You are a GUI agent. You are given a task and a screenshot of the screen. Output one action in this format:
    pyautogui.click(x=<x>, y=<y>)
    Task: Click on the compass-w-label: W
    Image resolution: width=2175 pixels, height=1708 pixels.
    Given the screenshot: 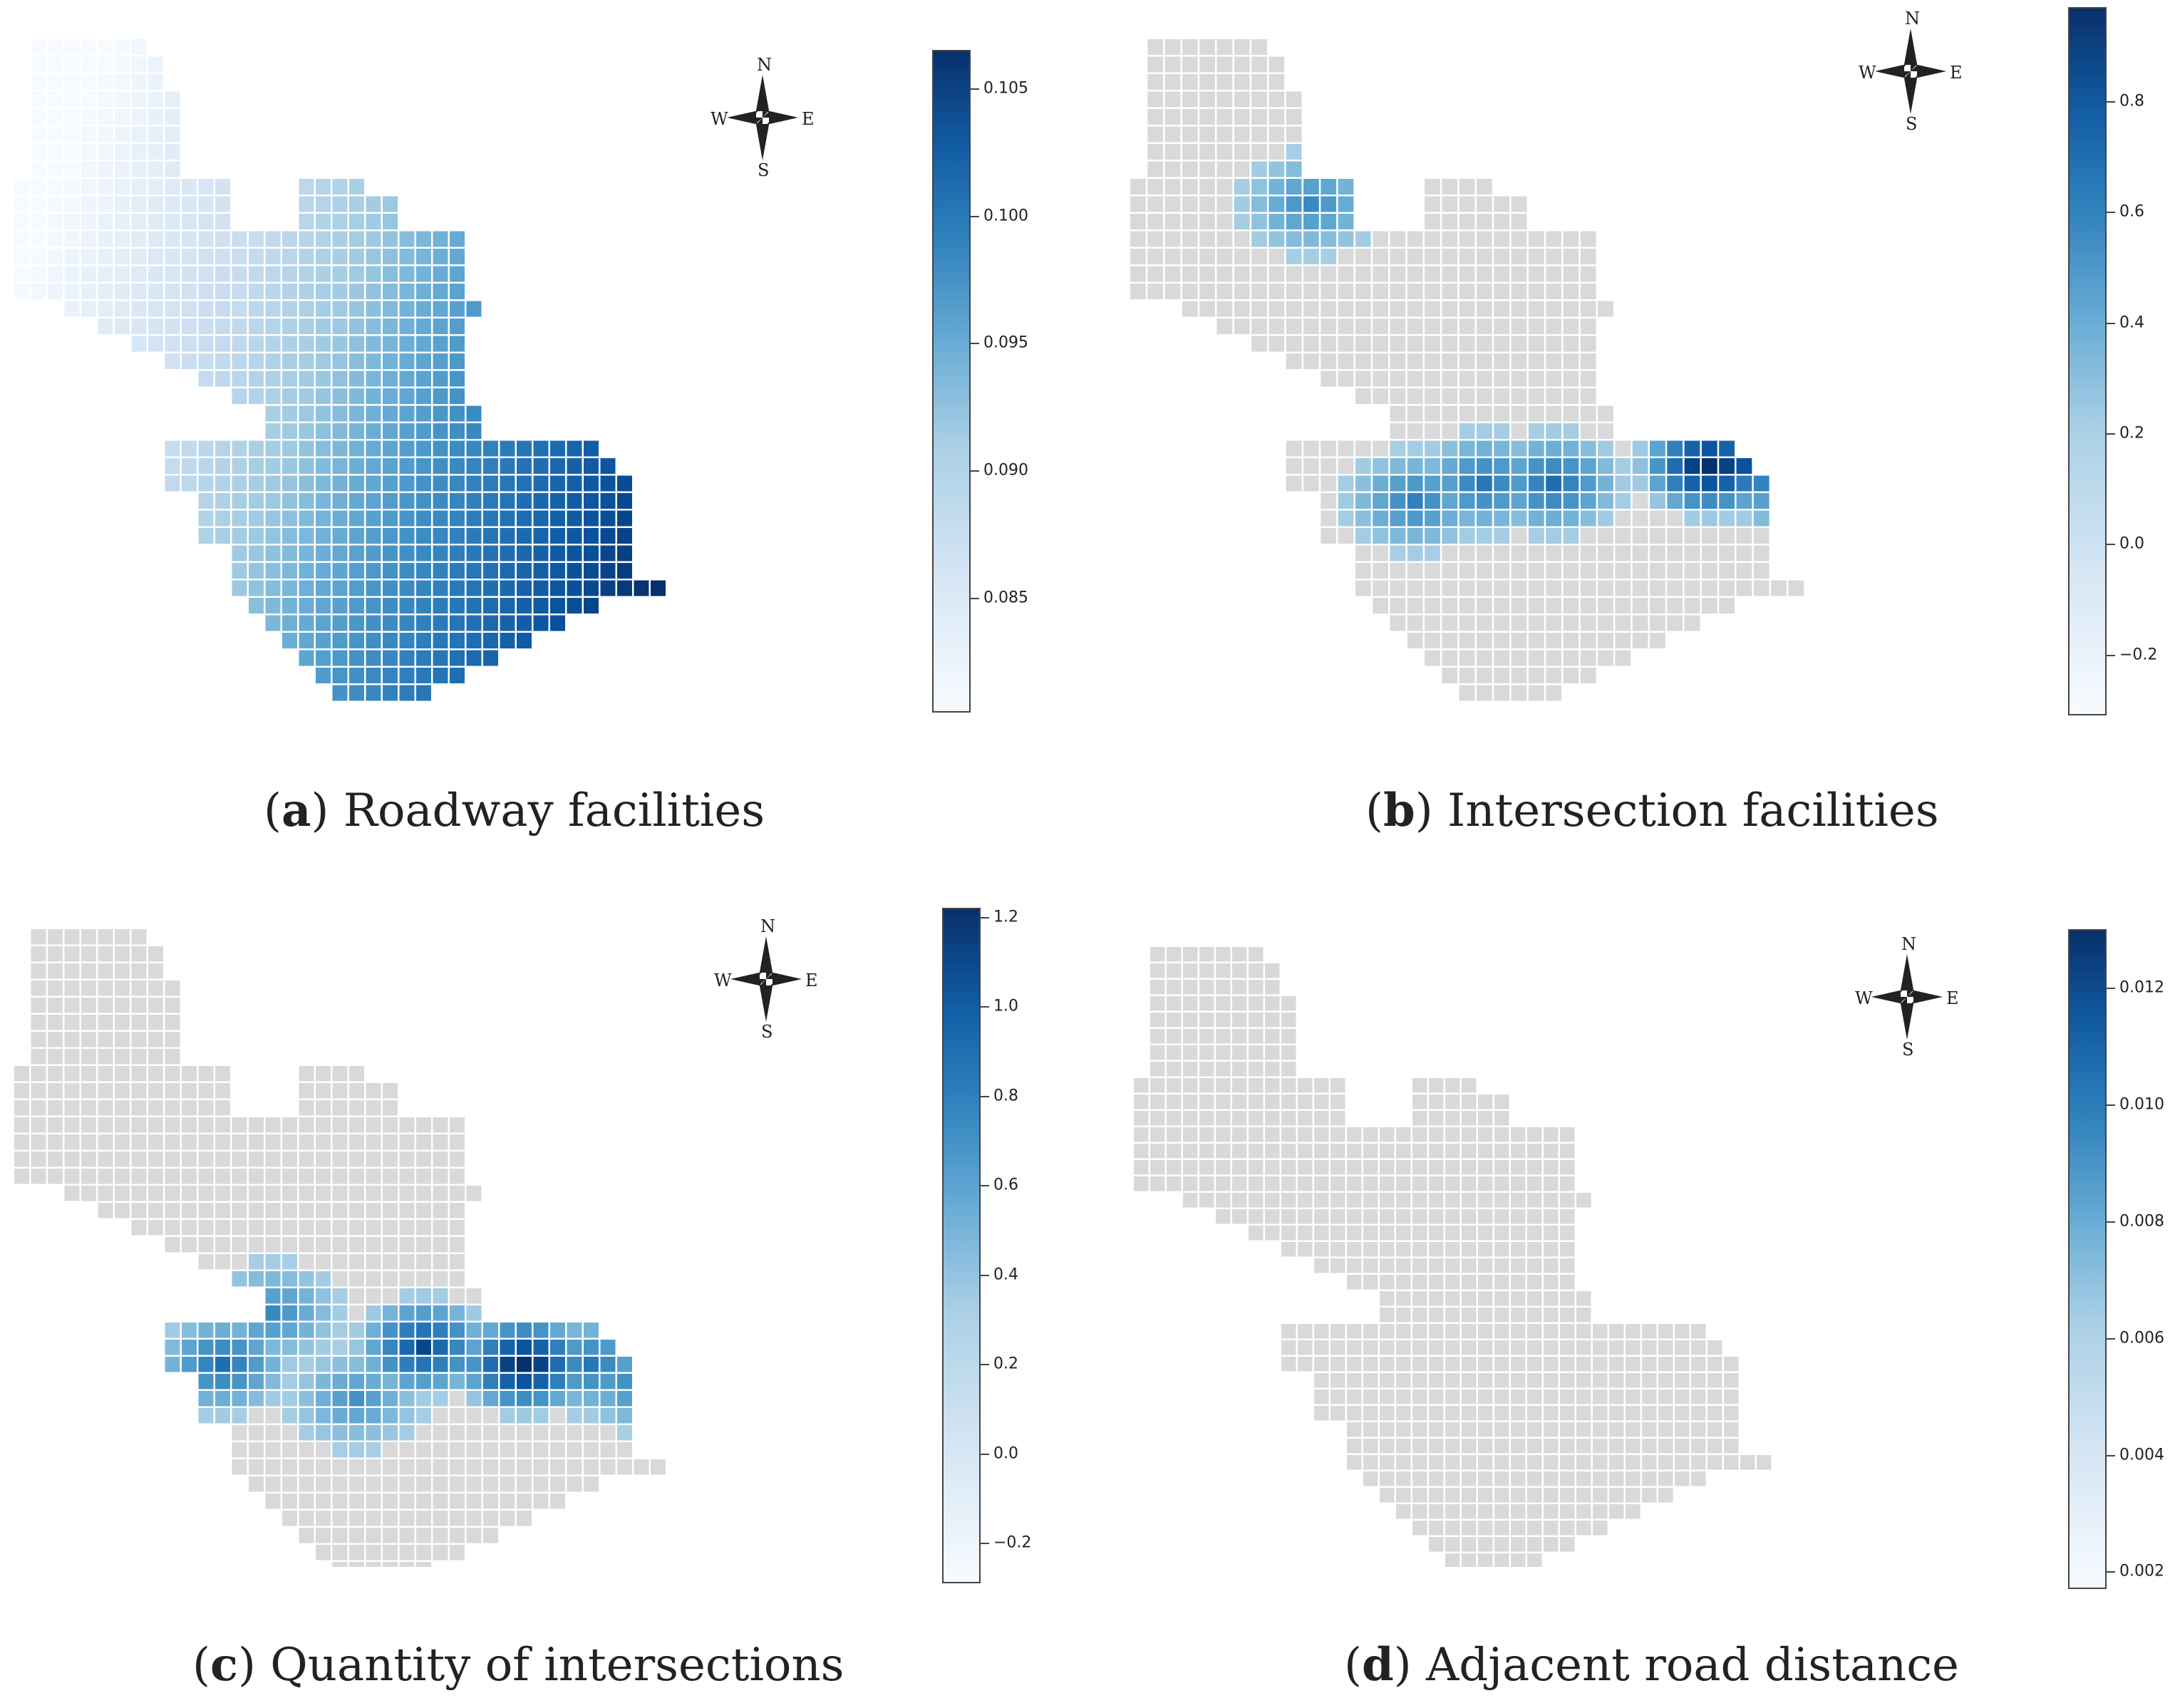 What is the action you would take?
    pyautogui.click(x=723, y=981)
    